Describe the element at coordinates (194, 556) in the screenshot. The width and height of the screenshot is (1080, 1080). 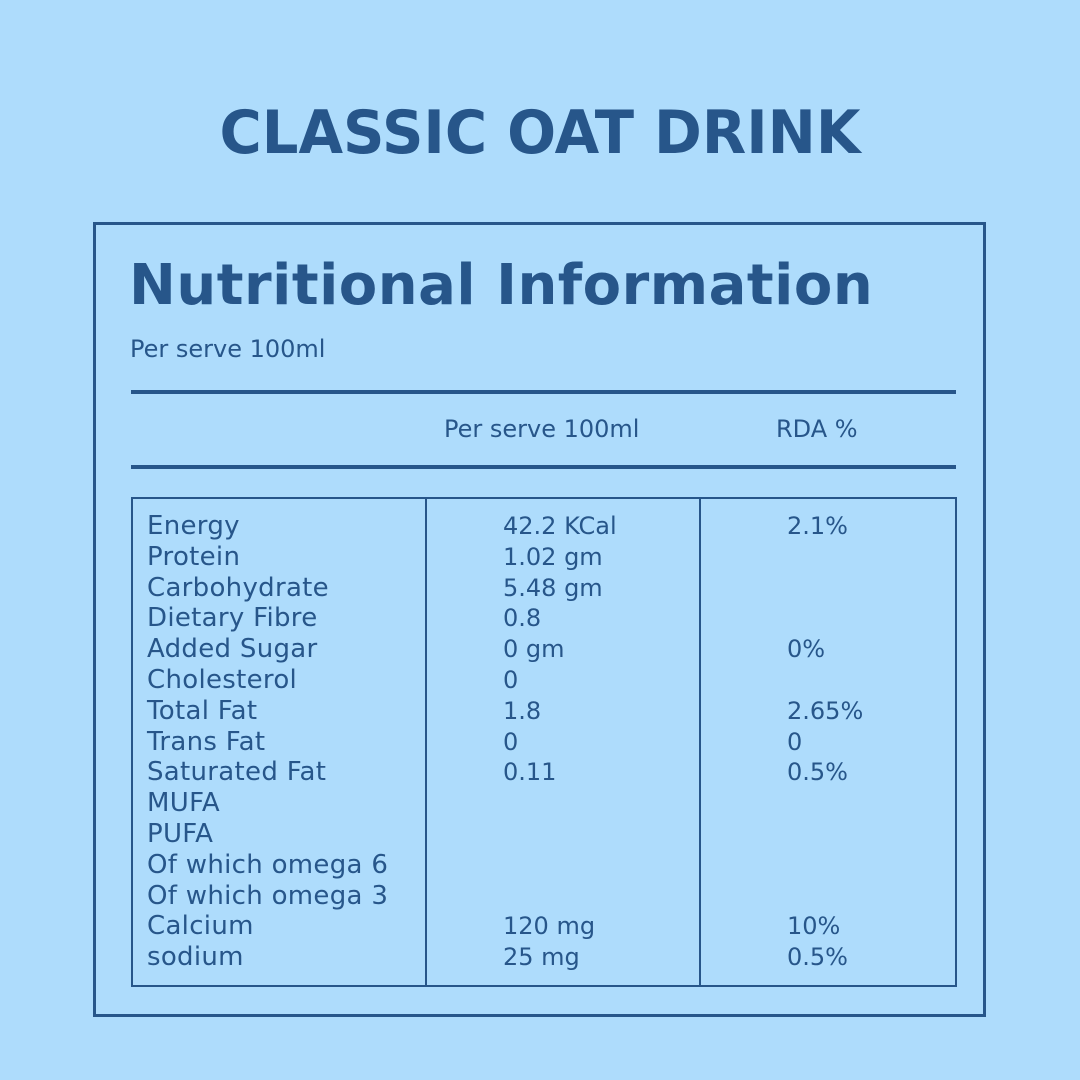
I see `nutrient-name: Protein` at that location.